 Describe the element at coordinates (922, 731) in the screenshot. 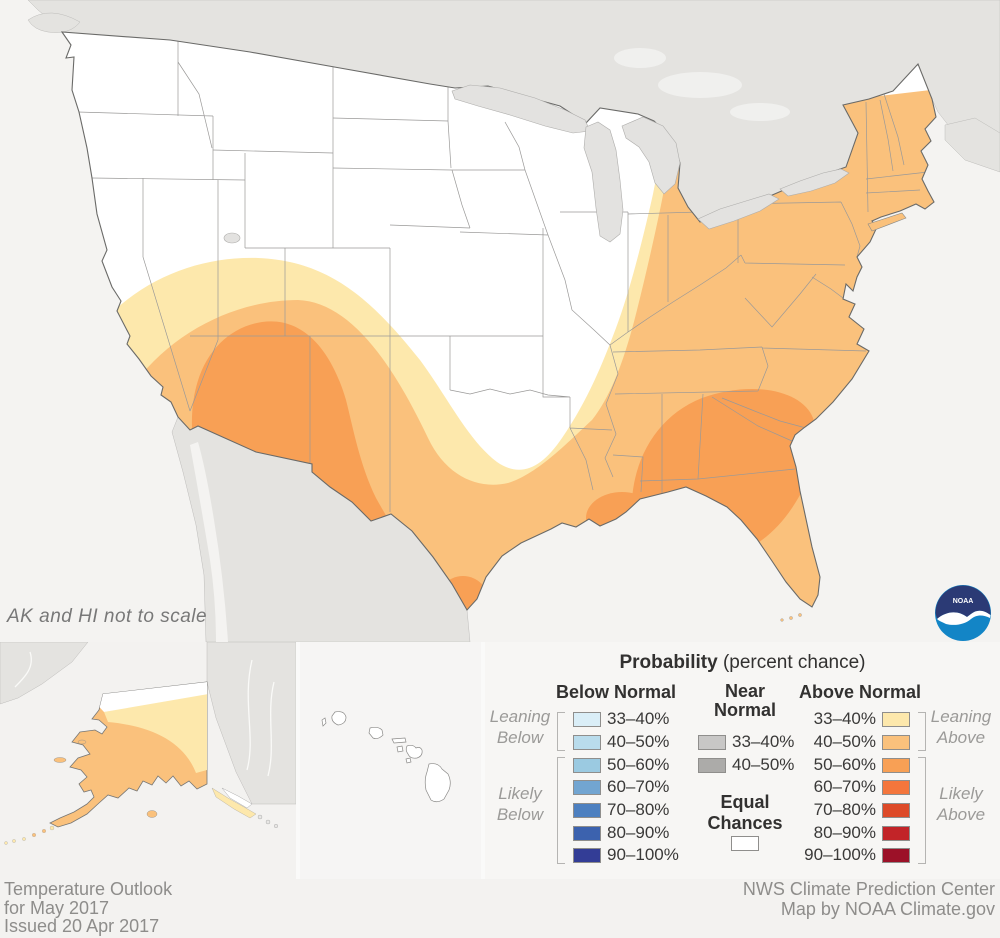

I see `bracket-leaning-above` at that location.